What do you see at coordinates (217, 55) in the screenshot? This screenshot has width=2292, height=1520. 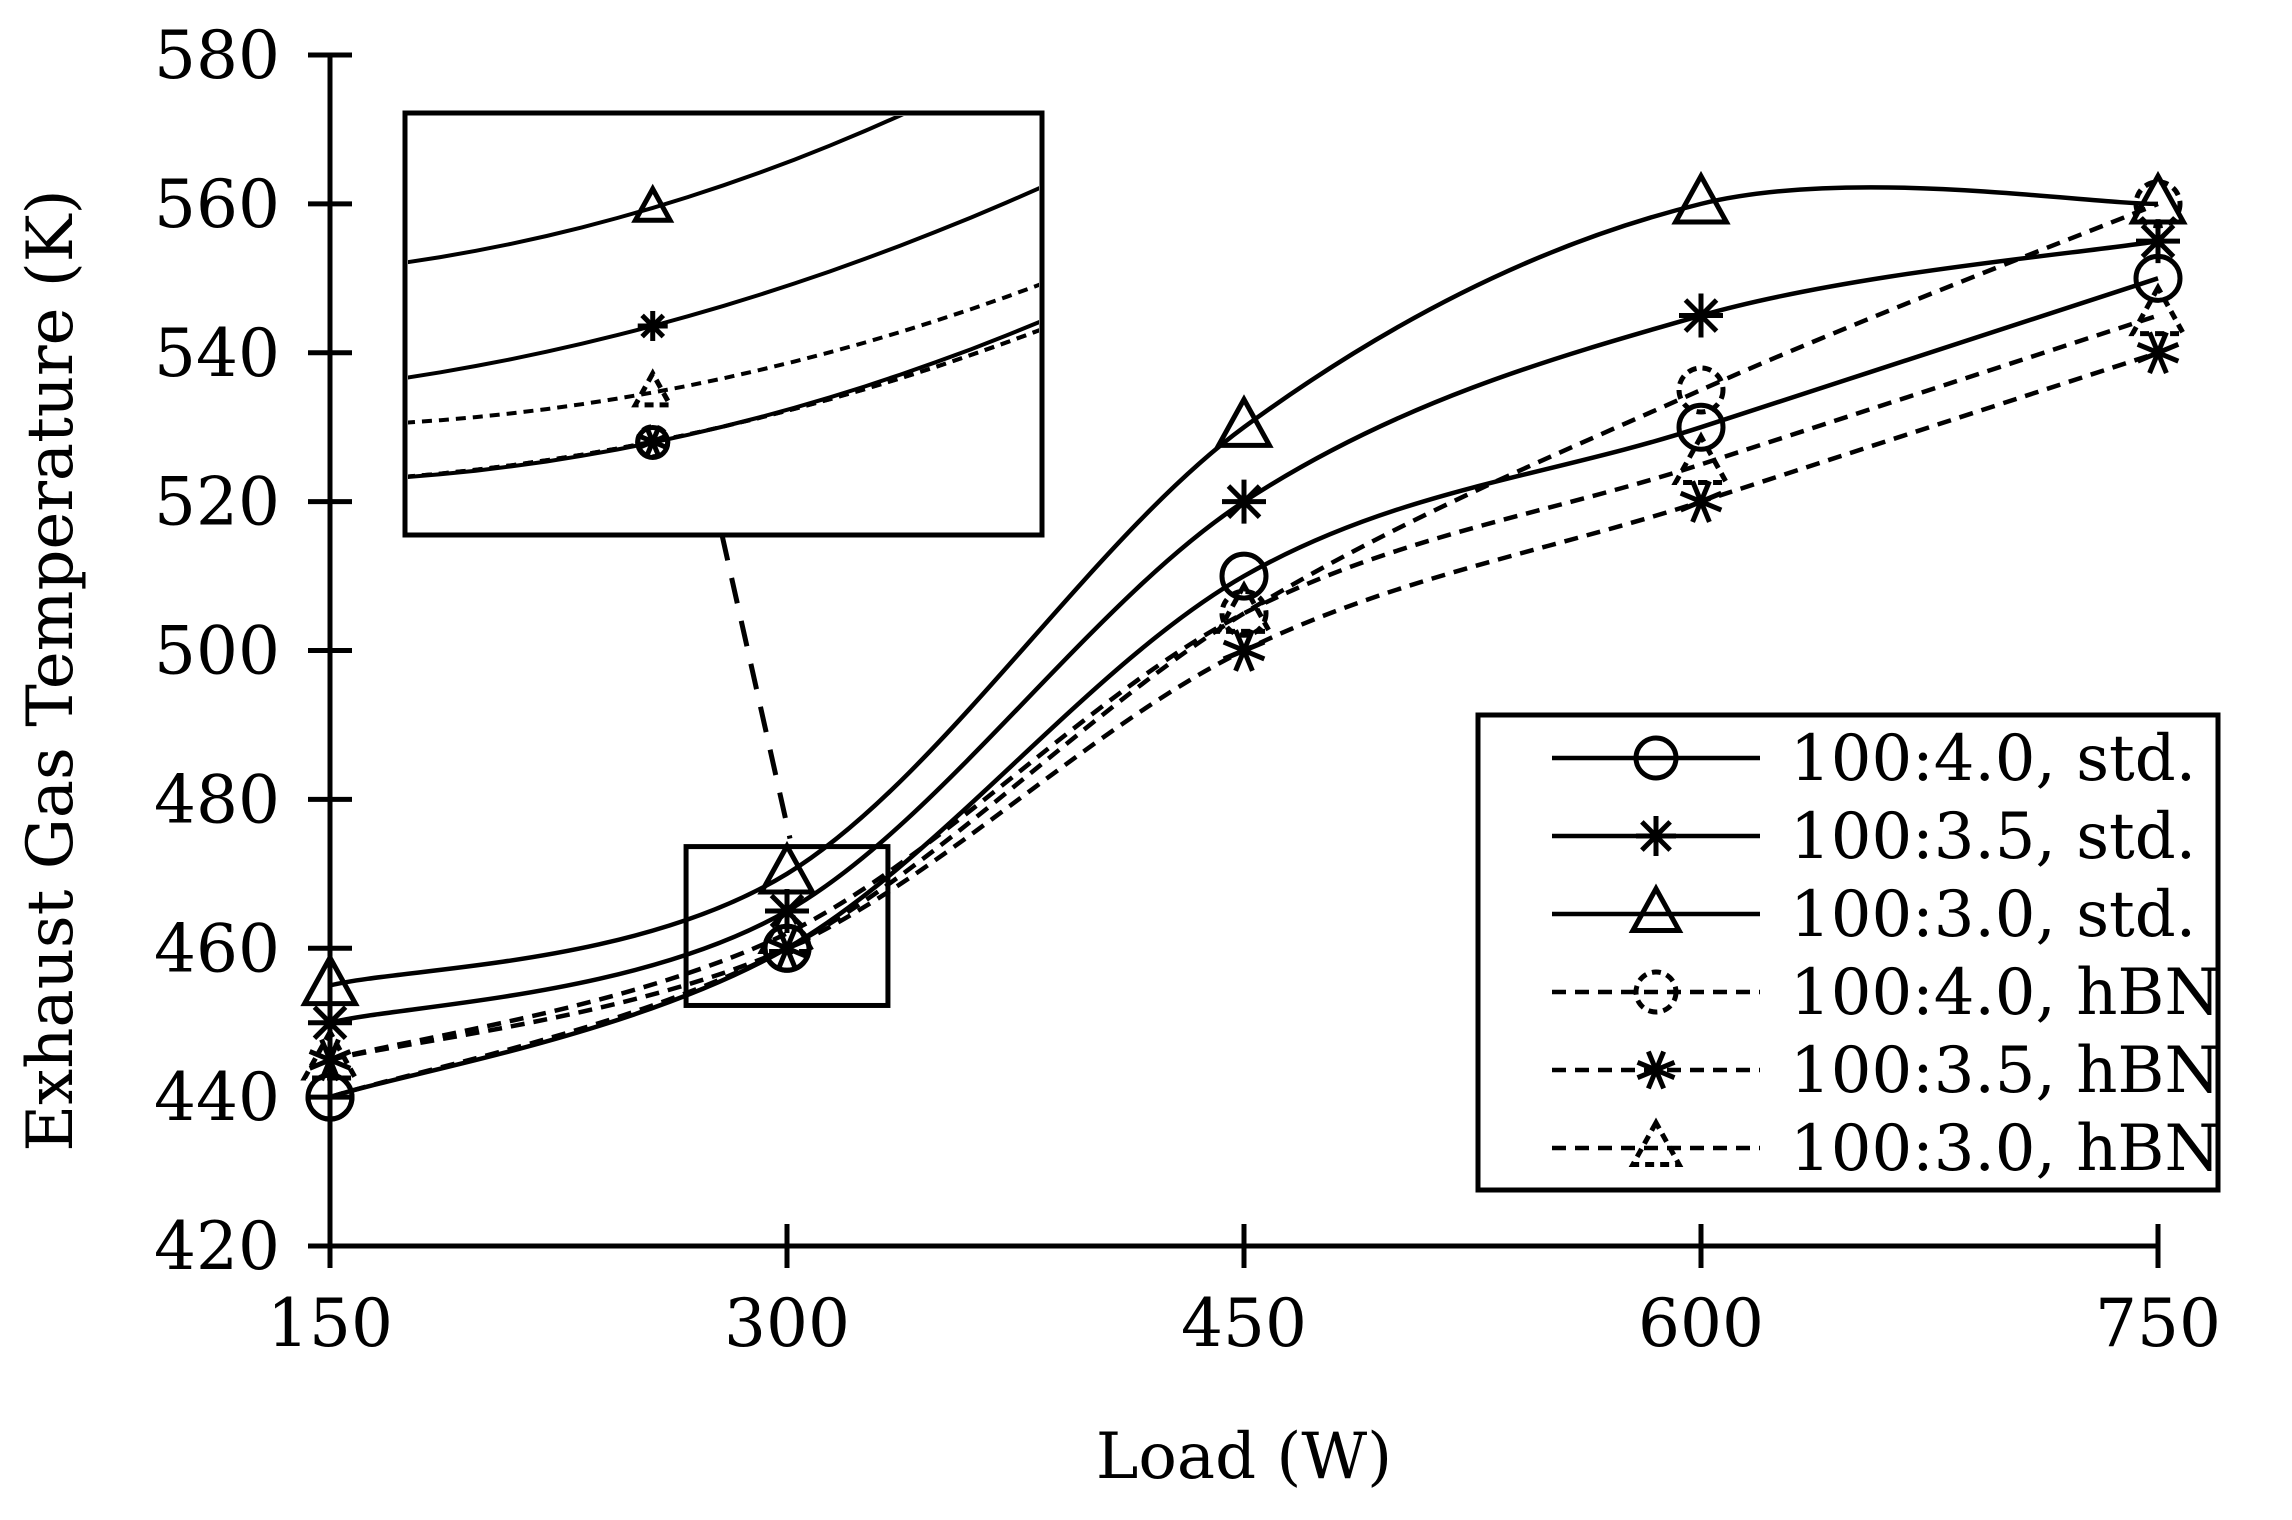 I see `y-tick-label: 580` at bounding box center [217, 55].